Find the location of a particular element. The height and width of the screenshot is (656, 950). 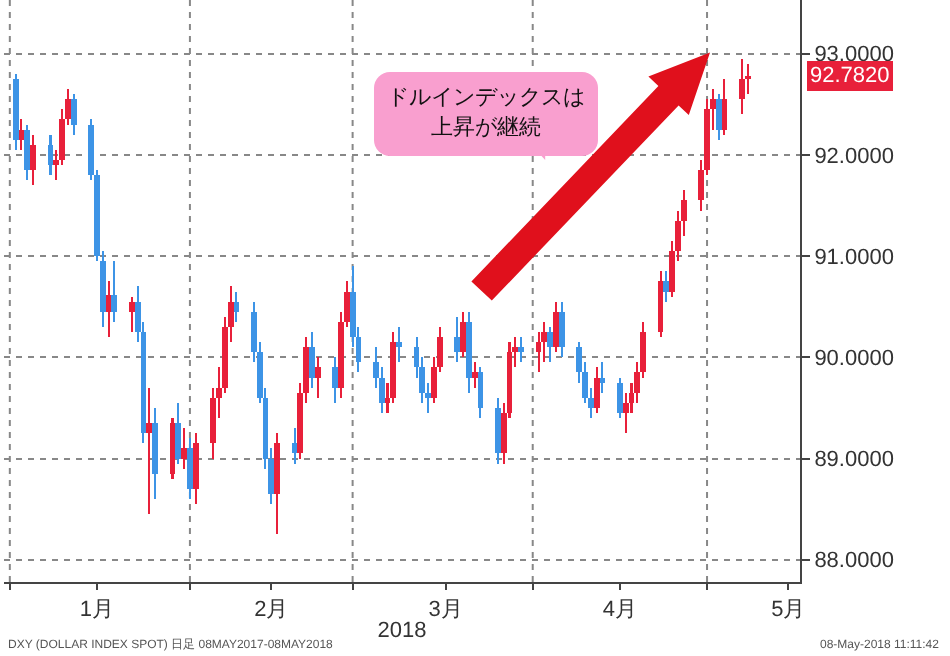

y-tick-label: 91.0000 is located at coordinates (854, 257).